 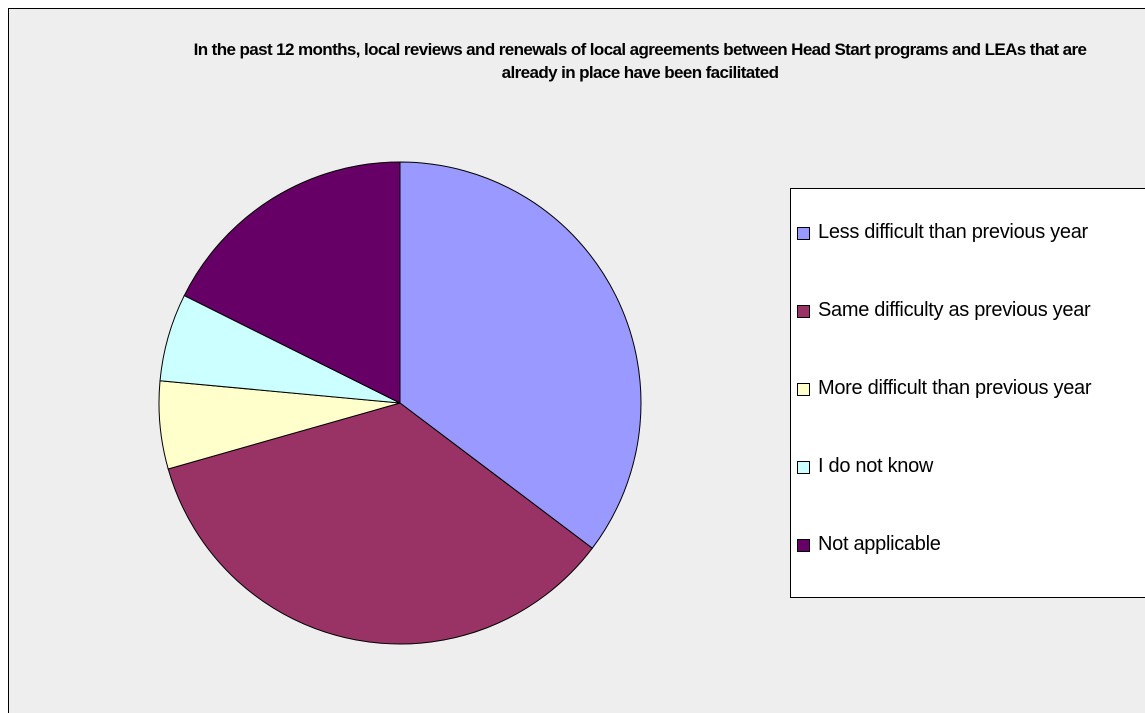 I want to click on legend-label: More difficult than previous year, so click(x=955, y=388).